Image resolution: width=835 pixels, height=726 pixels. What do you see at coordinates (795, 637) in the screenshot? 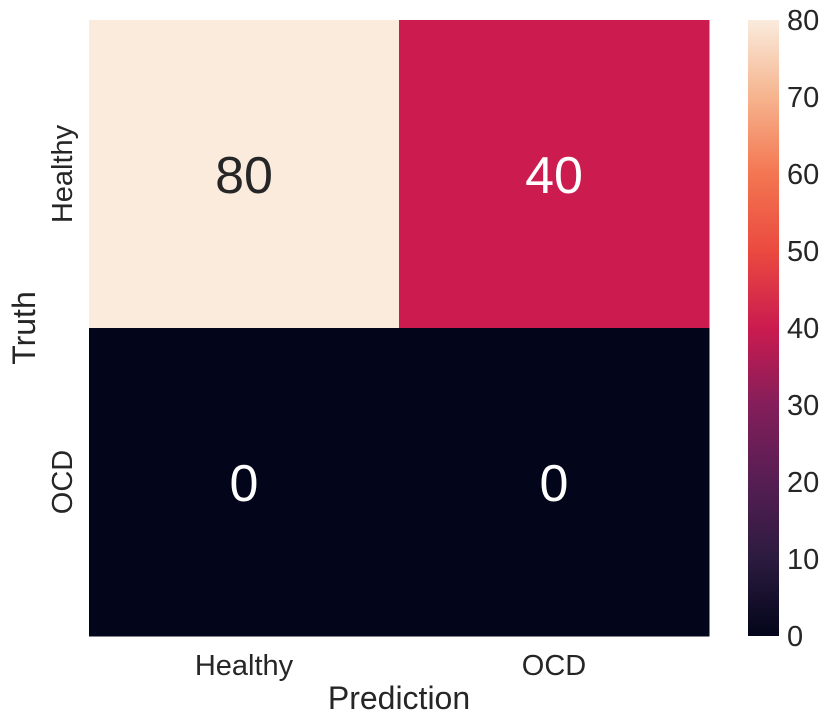
I see `colorbar-tick-label: 0` at bounding box center [795, 637].